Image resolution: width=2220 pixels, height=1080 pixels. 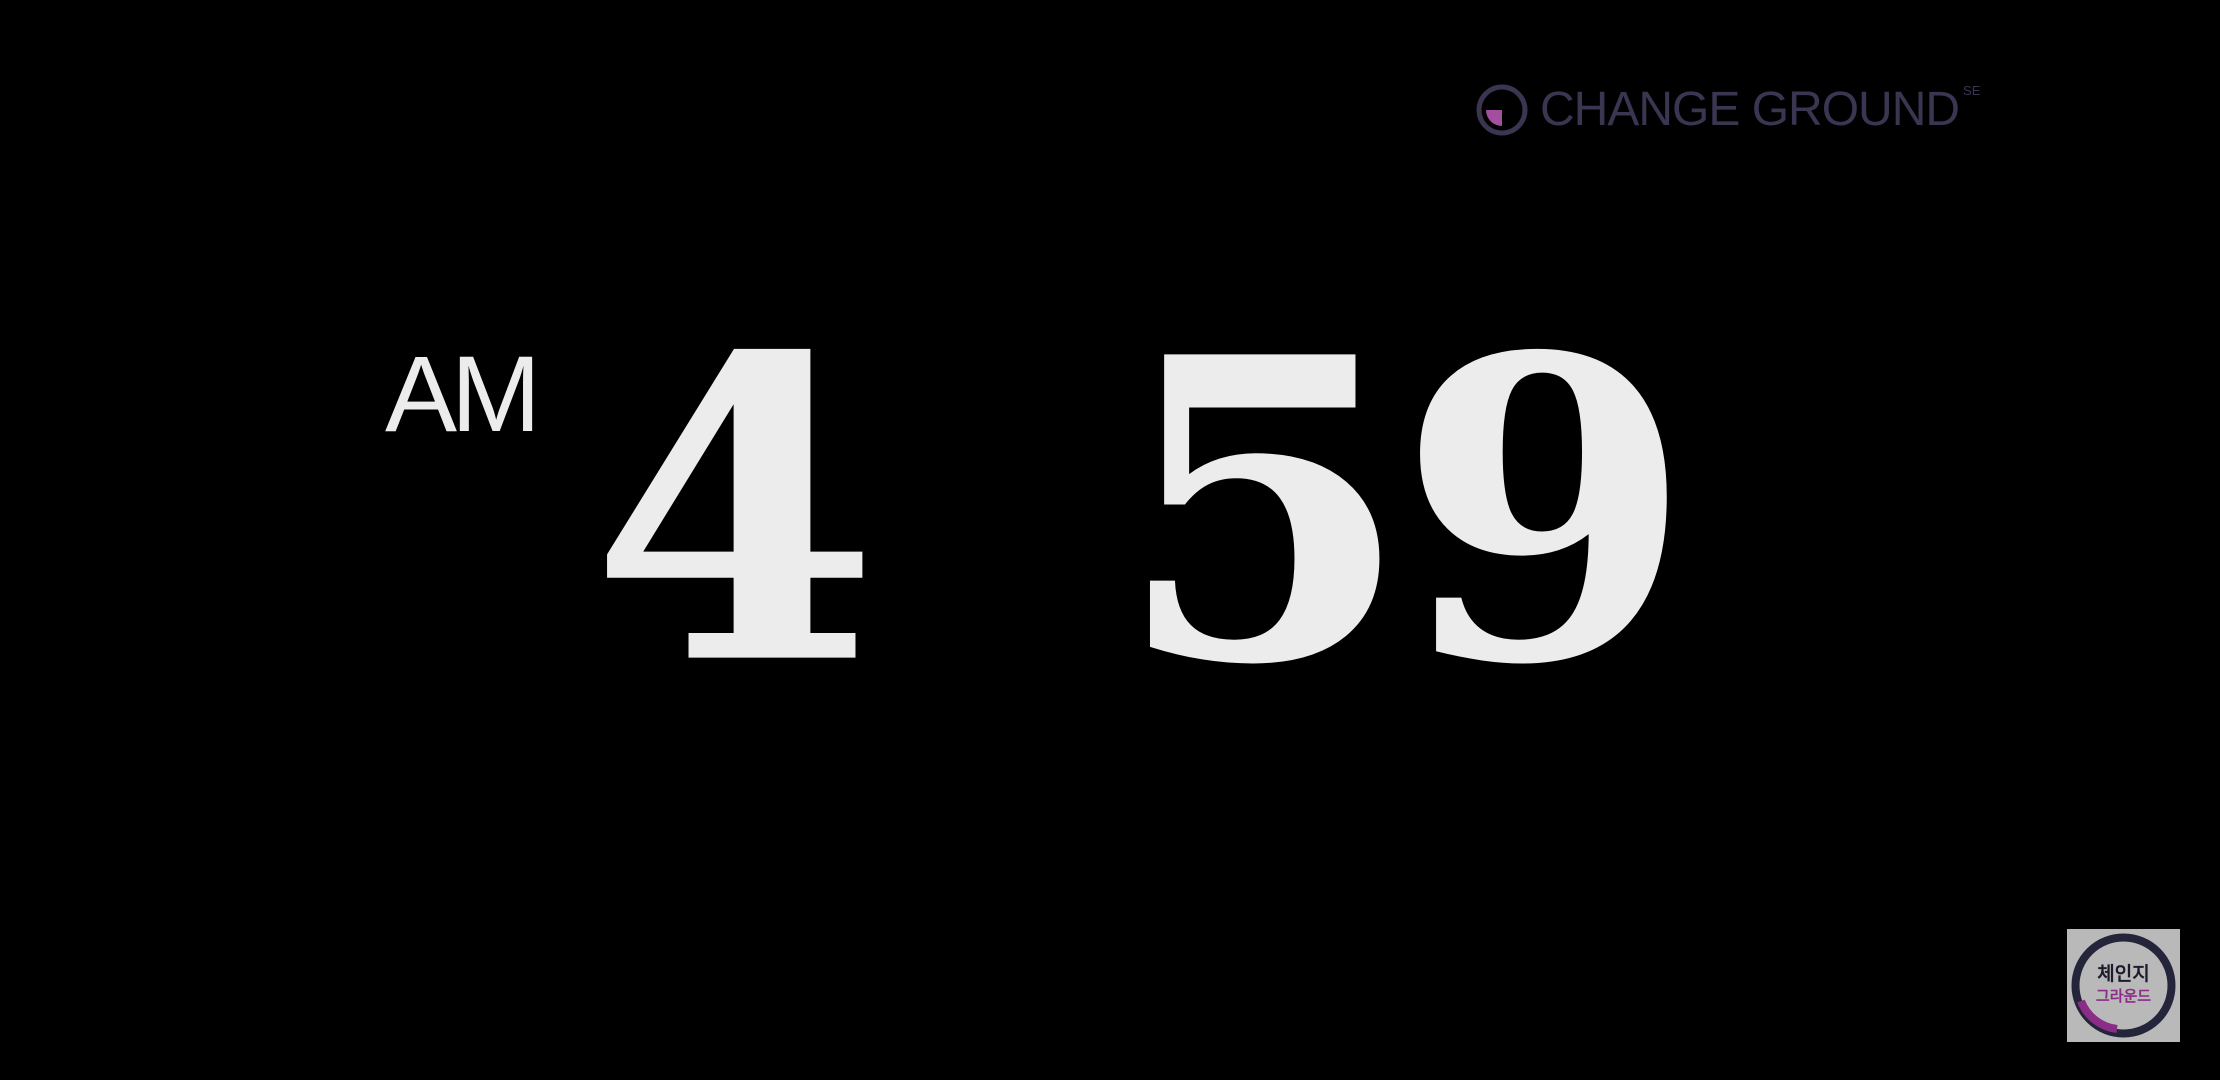 What do you see at coordinates (1502, 110) in the screenshot?
I see `change-ground-logo-icon` at bounding box center [1502, 110].